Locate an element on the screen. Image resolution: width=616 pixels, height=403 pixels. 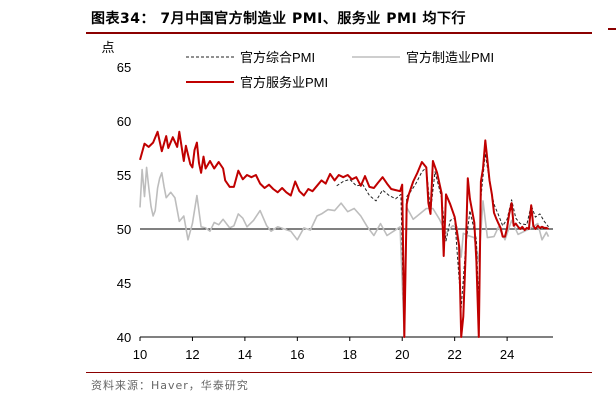
y-tick-label: 60 is located at coordinates (124, 121).